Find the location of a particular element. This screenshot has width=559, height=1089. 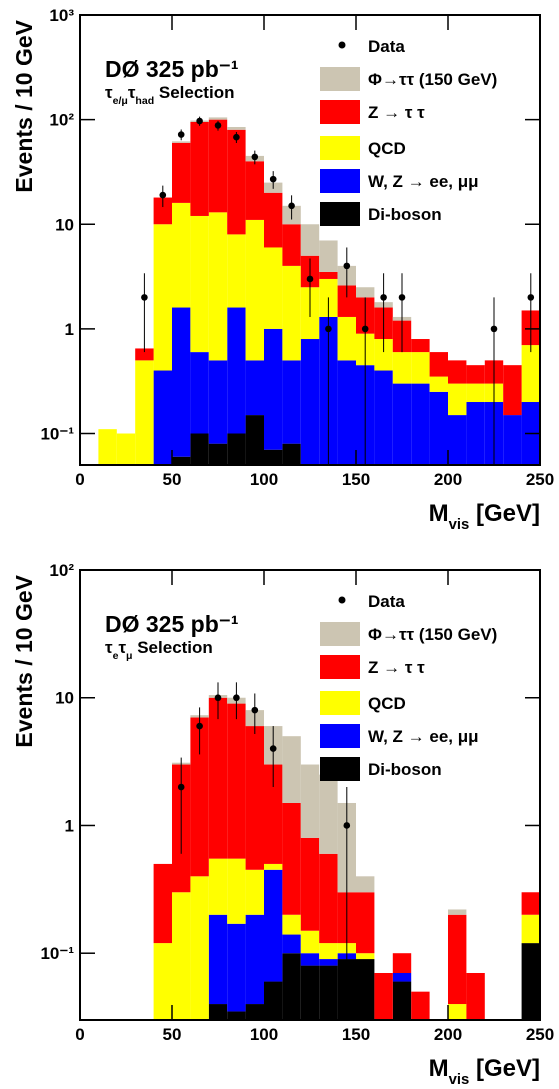

legend-label: Data is located at coordinates (386, 601).